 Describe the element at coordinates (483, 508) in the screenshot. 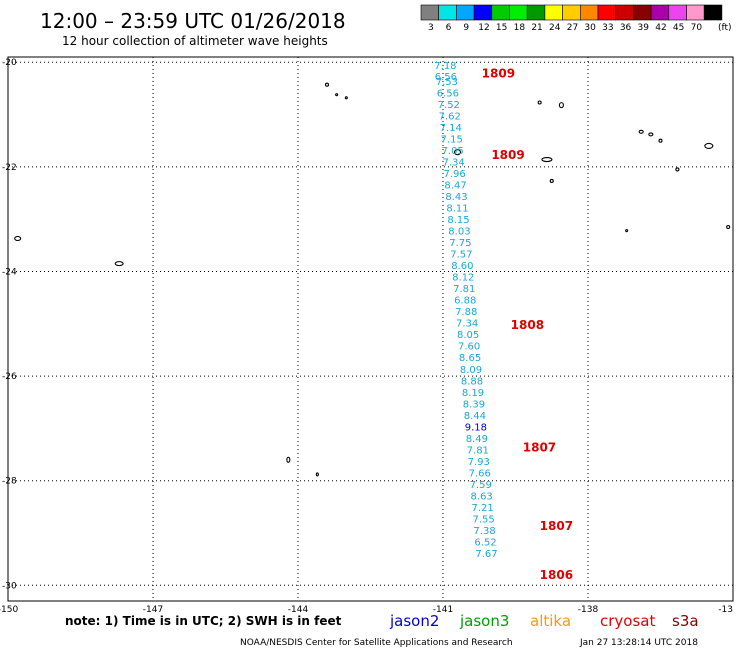

I see `wave-height-value: 7.21` at that location.